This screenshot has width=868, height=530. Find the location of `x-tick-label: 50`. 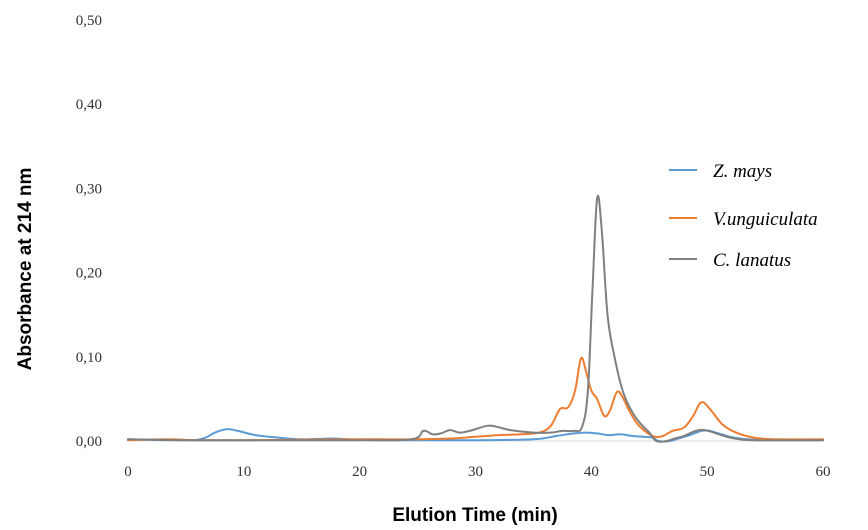

x-tick-label: 50 is located at coordinates (707, 472).